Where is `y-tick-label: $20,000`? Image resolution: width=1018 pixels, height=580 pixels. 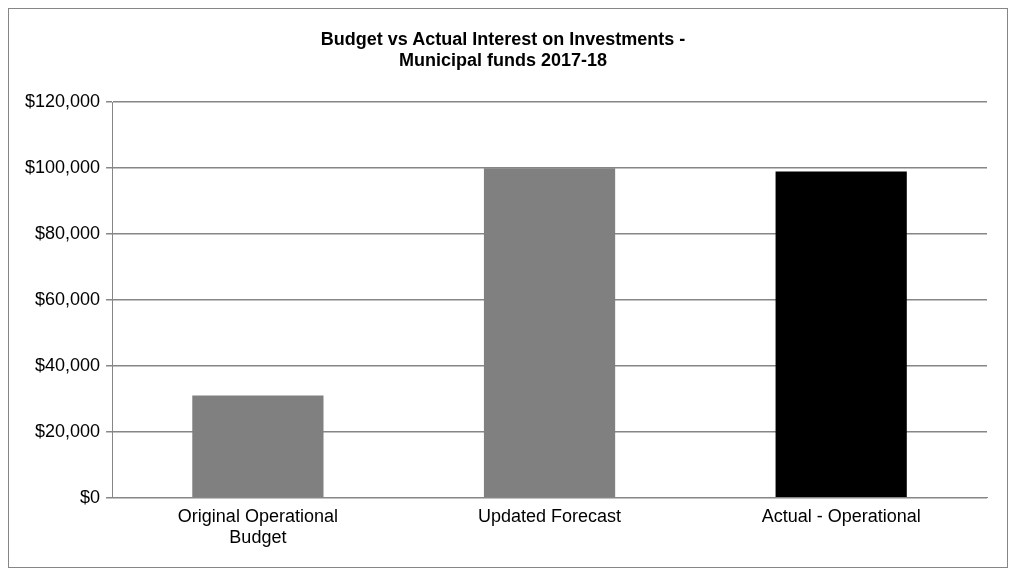
y-tick-label: $20,000 is located at coordinates (68, 430).